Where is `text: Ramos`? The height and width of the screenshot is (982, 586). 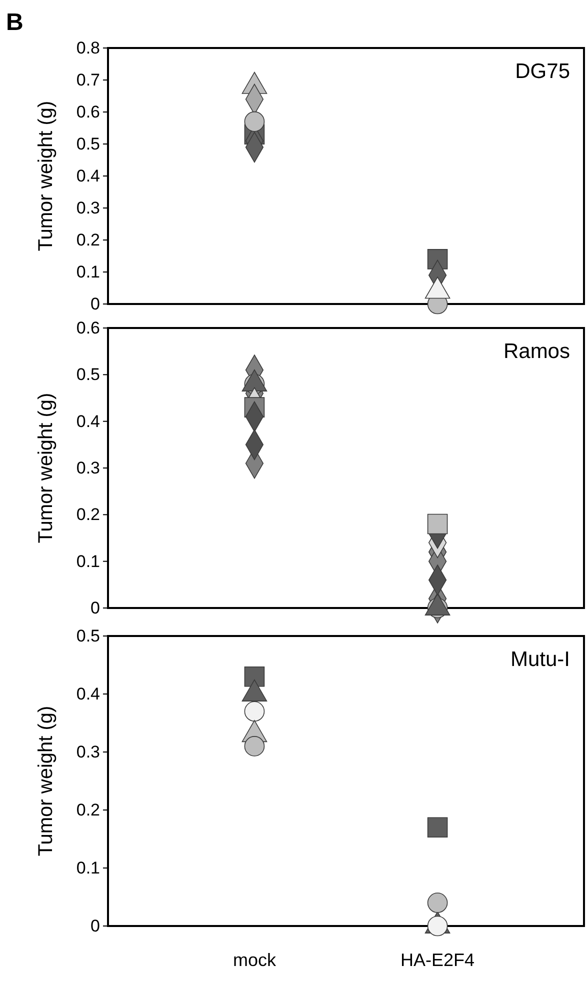
text: Ramos is located at coordinates (536, 351).